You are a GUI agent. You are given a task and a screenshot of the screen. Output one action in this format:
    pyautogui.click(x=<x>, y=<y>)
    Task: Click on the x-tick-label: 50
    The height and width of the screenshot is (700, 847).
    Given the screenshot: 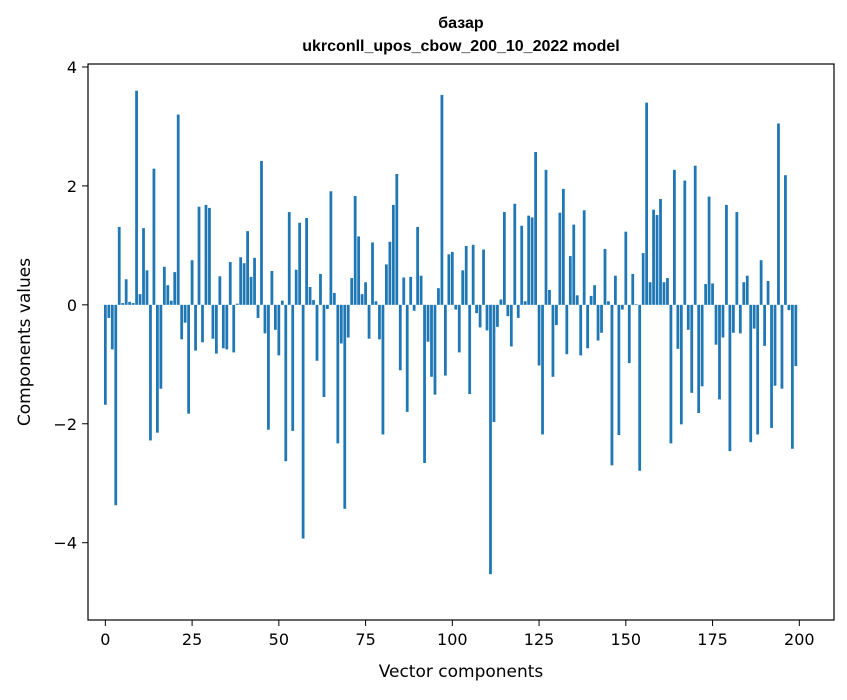 What is the action you would take?
    pyautogui.click(x=279, y=639)
    